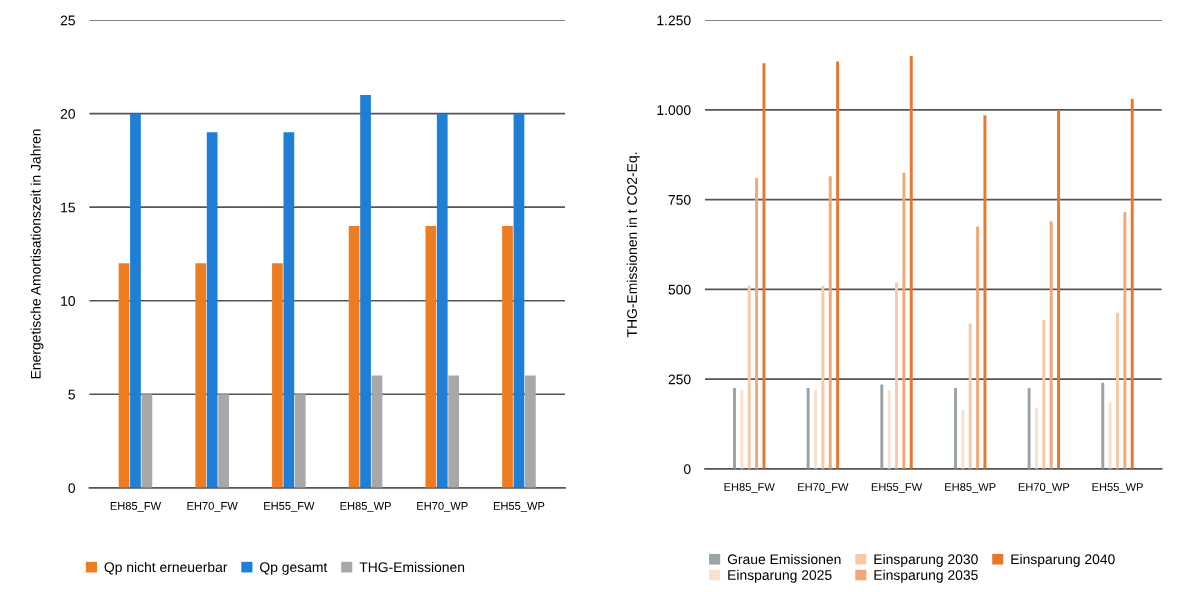 The height and width of the screenshot is (592, 1177). Describe the element at coordinates (633, 245) in the screenshot. I see `y-axis-title: THG-Emissionen in t CO2-Eq.` at that location.